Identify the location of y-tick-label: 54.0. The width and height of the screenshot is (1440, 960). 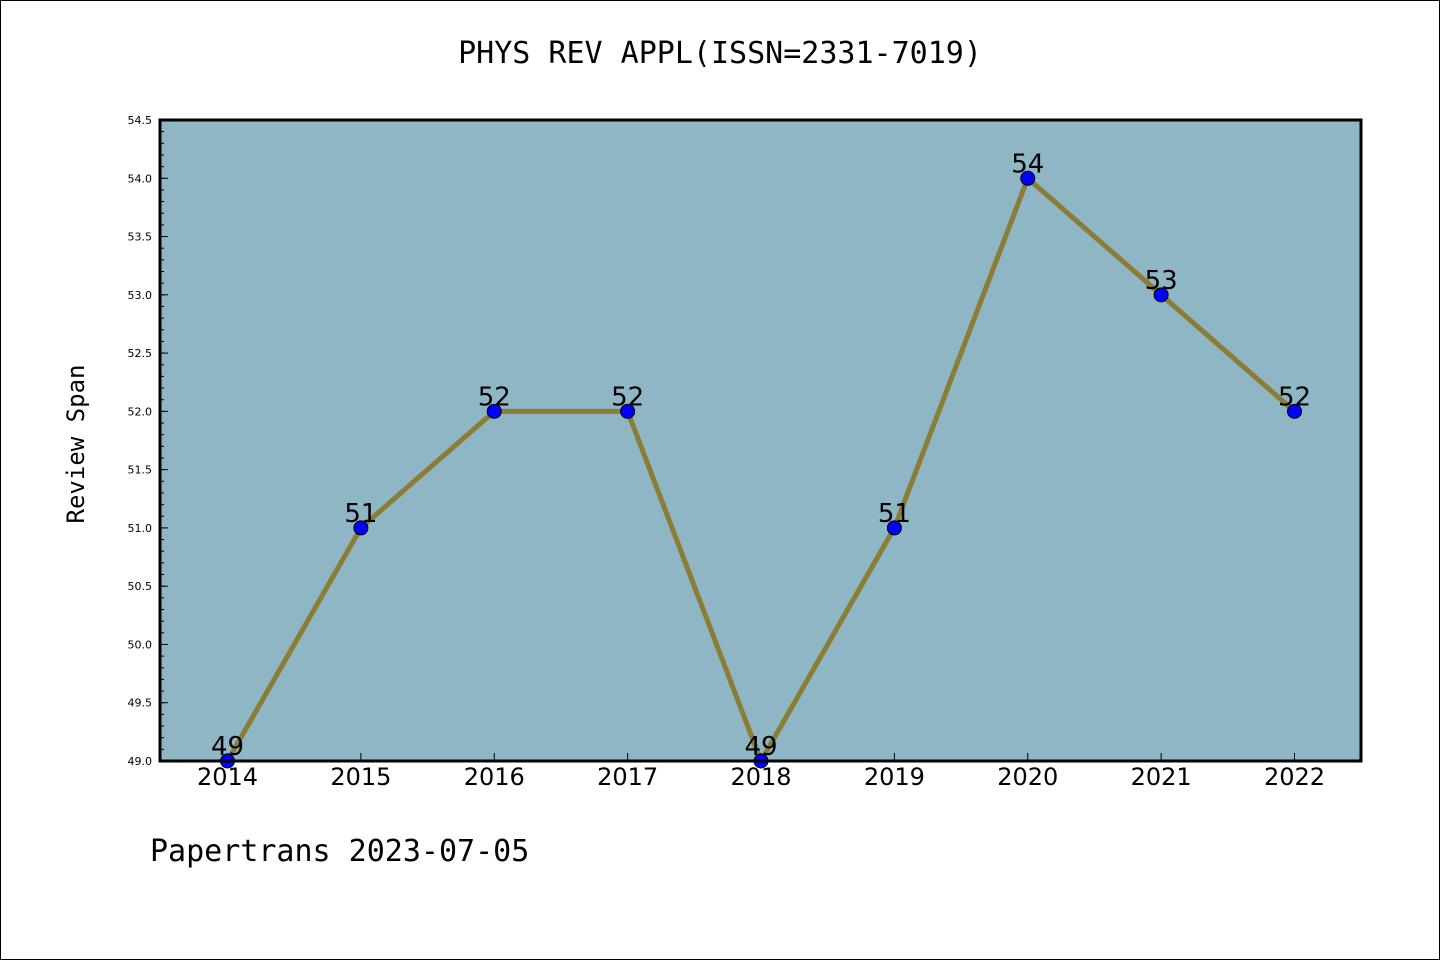
(140, 178).